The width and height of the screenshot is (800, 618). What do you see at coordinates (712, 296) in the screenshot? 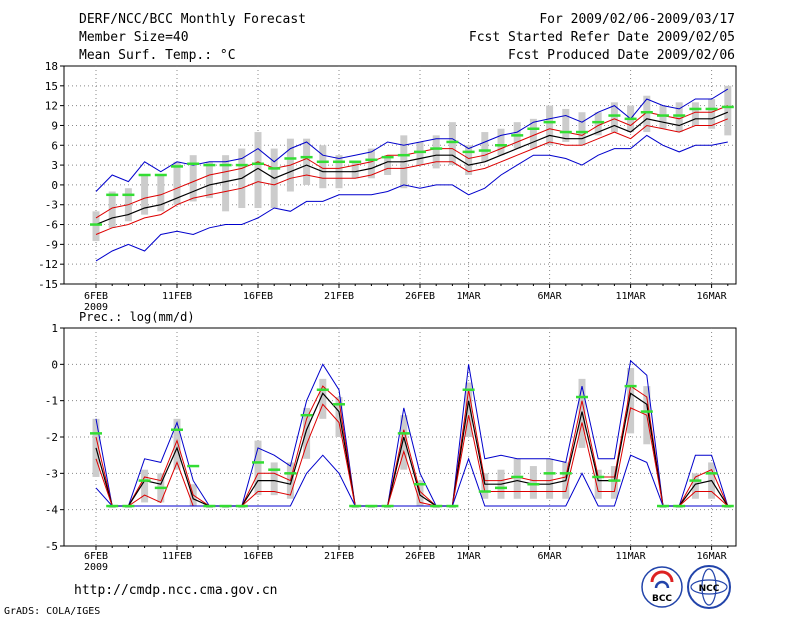
I see `temp-x-tick-label: 16MAR` at bounding box center [712, 296].